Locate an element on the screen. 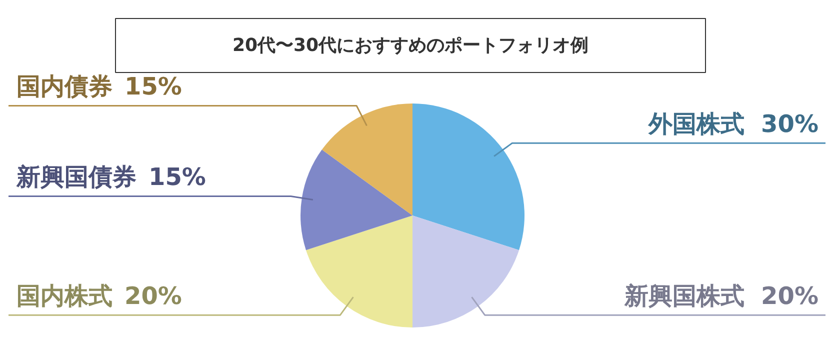 The width and height of the screenshot is (830, 340). chart-title: 20代〜30代におすすめのポートフォリオ例 is located at coordinates (410, 45).